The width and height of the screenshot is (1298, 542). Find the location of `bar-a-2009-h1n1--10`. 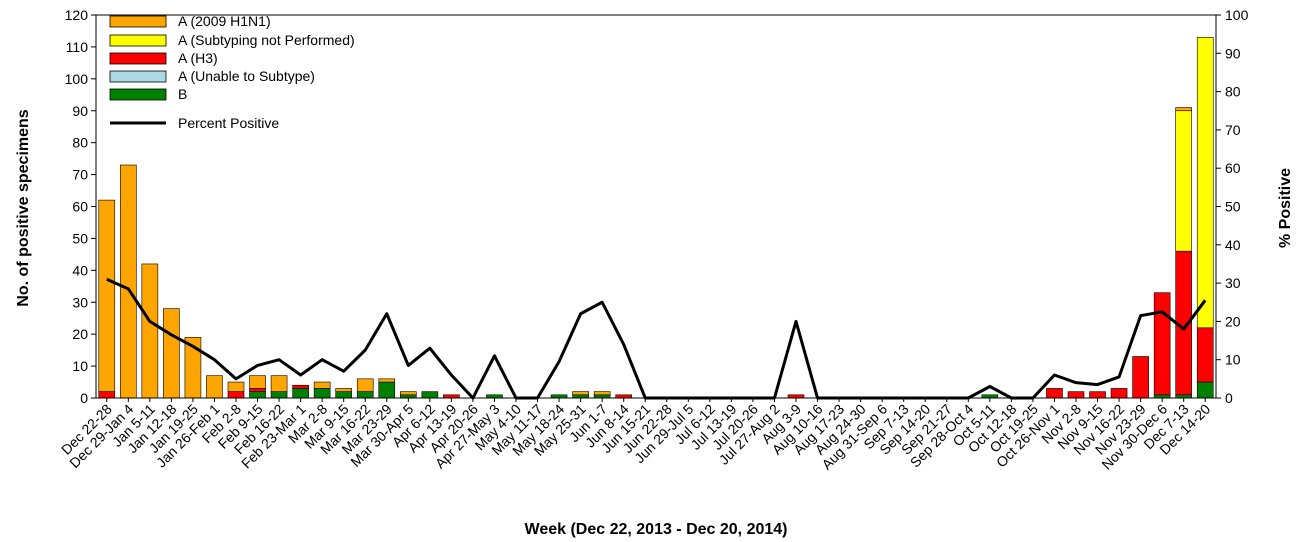

bar-a-2009-h1n1--10 is located at coordinates (322, 385).